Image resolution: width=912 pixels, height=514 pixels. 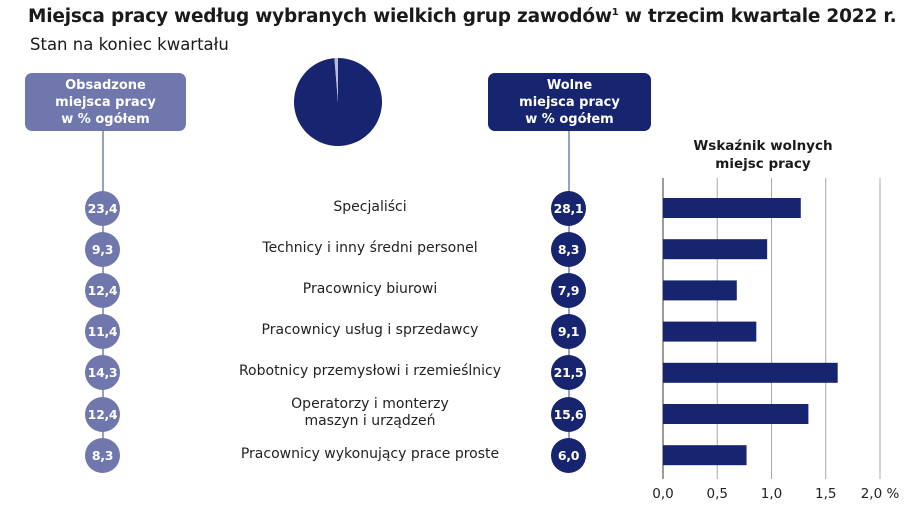 I want to click on category-label: Pracownicy usług i sprzedawcy, so click(x=370, y=330).